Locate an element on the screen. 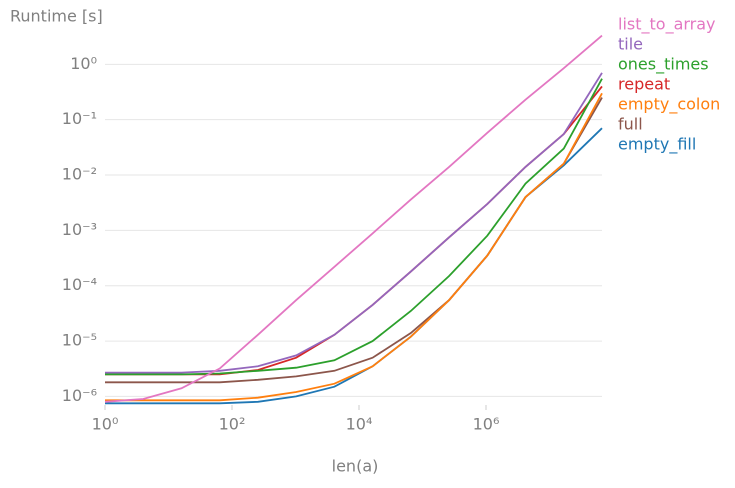 The width and height of the screenshot is (735, 488). x-tick-label: 10⁰ is located at coordinates (105, 424).